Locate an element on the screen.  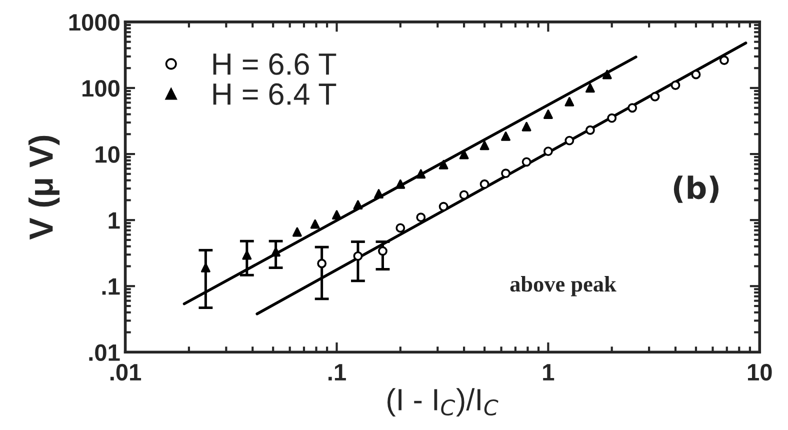
y-tick-label: .01 is located at coordinates (104, 352).